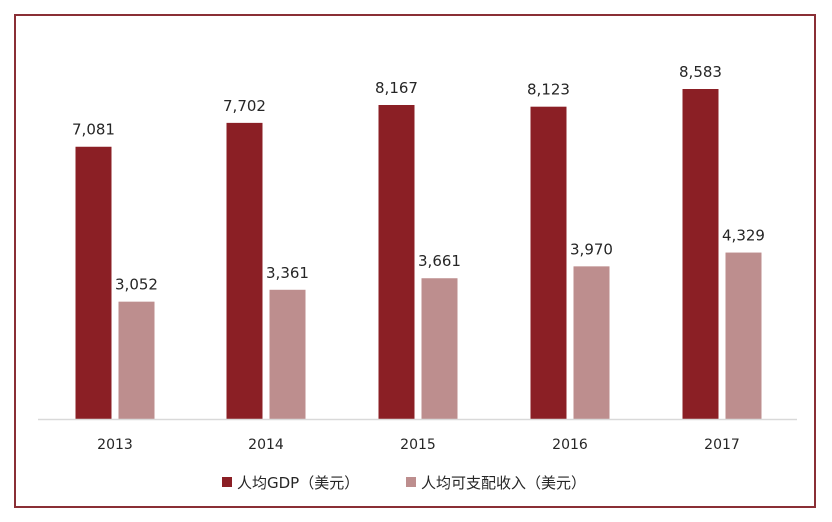 The width and height of the screenshot is (832, 522). Describe the element at coordinates (266, 445) in the screenshot. I see `x-tick-label-2014: 2014` at that location.